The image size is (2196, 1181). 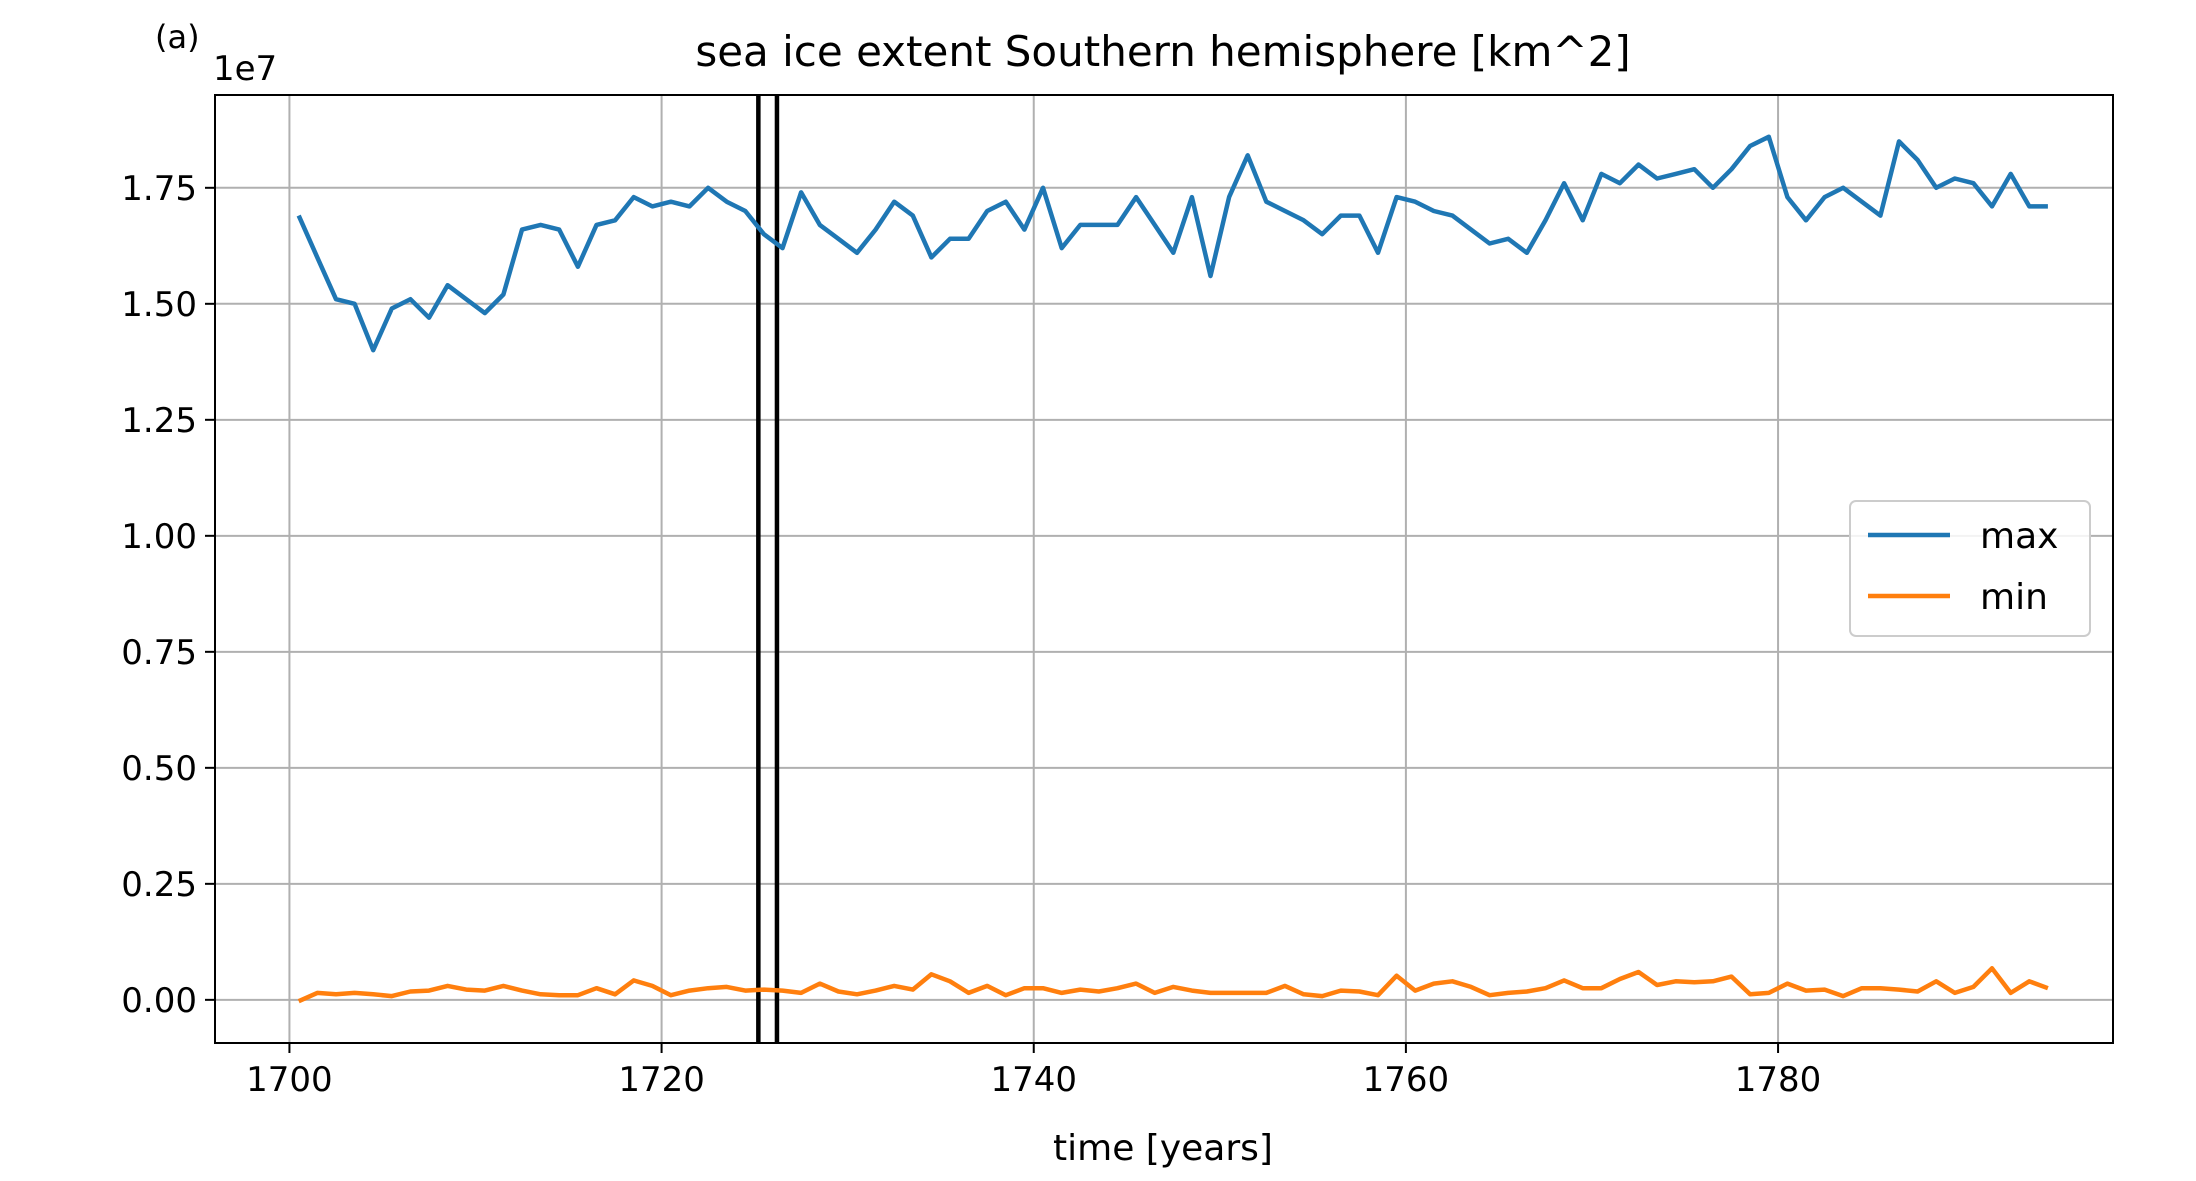 I want to click on y-axis-offset-label: 1e7, so click(x=245, y=69).